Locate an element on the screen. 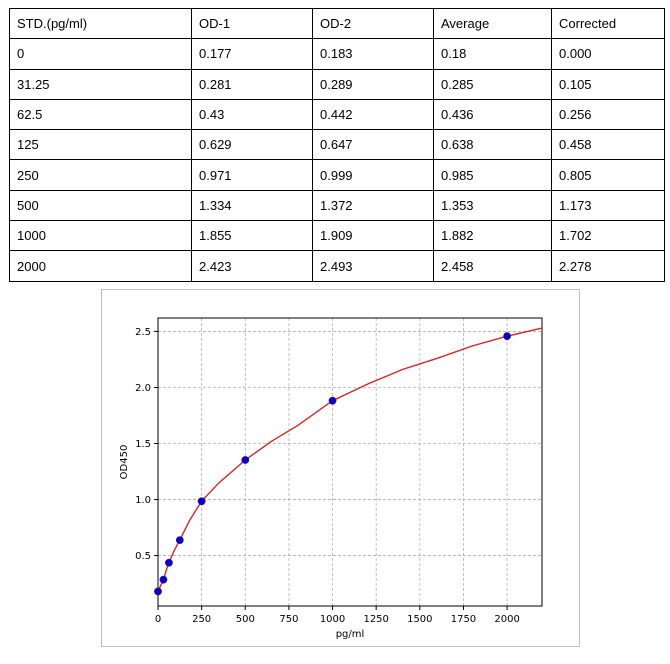 The image size is (670, 664). table-header: STD.(pg/ml) OD-1 OD-2 Average Corrected is located at coordinates (337, 23).